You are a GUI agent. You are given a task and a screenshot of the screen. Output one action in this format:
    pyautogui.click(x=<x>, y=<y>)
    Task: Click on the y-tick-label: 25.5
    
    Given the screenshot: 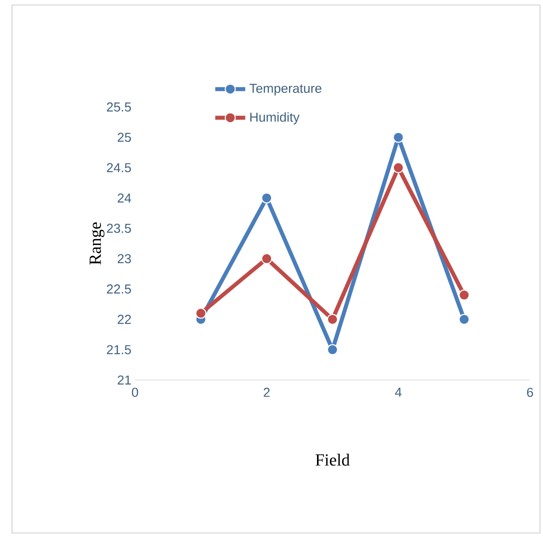 What is the action you would take?
    pyautogui.click(x=118, y=107)
    